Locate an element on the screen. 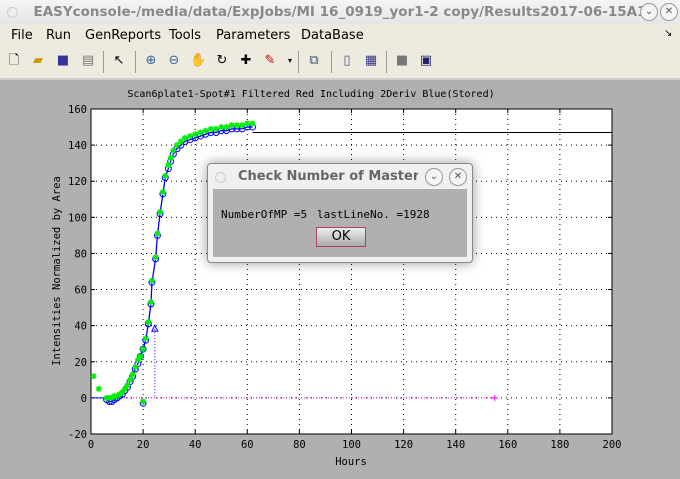 The height and width of the screenshot is (479, 680). pan-hand-icon: ✋ is located at coordinates (198, 60).